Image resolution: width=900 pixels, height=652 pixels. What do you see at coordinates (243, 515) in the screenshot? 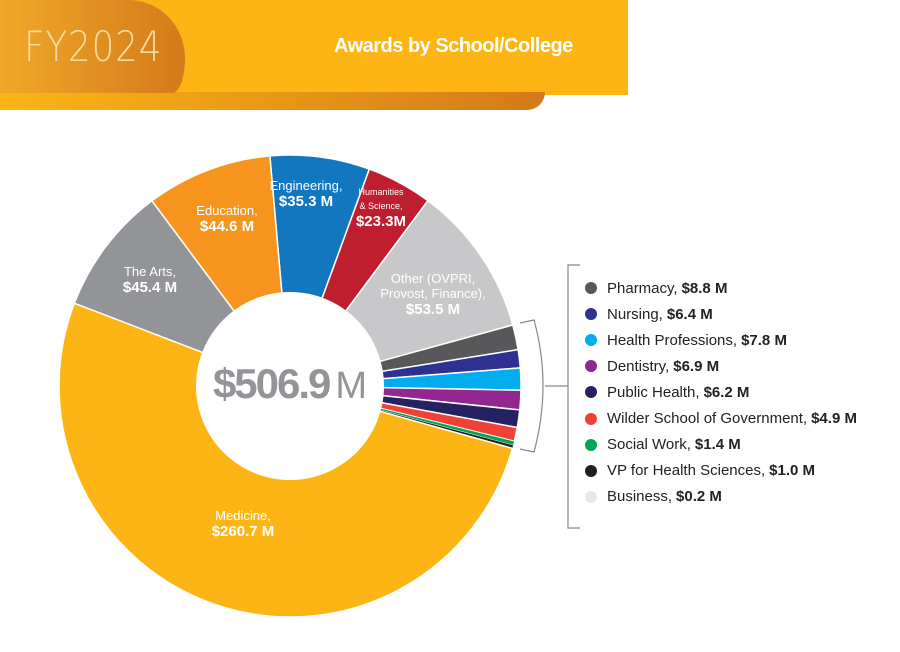
I see `slice-label: Medicine,` at bounding box center [243, 515].